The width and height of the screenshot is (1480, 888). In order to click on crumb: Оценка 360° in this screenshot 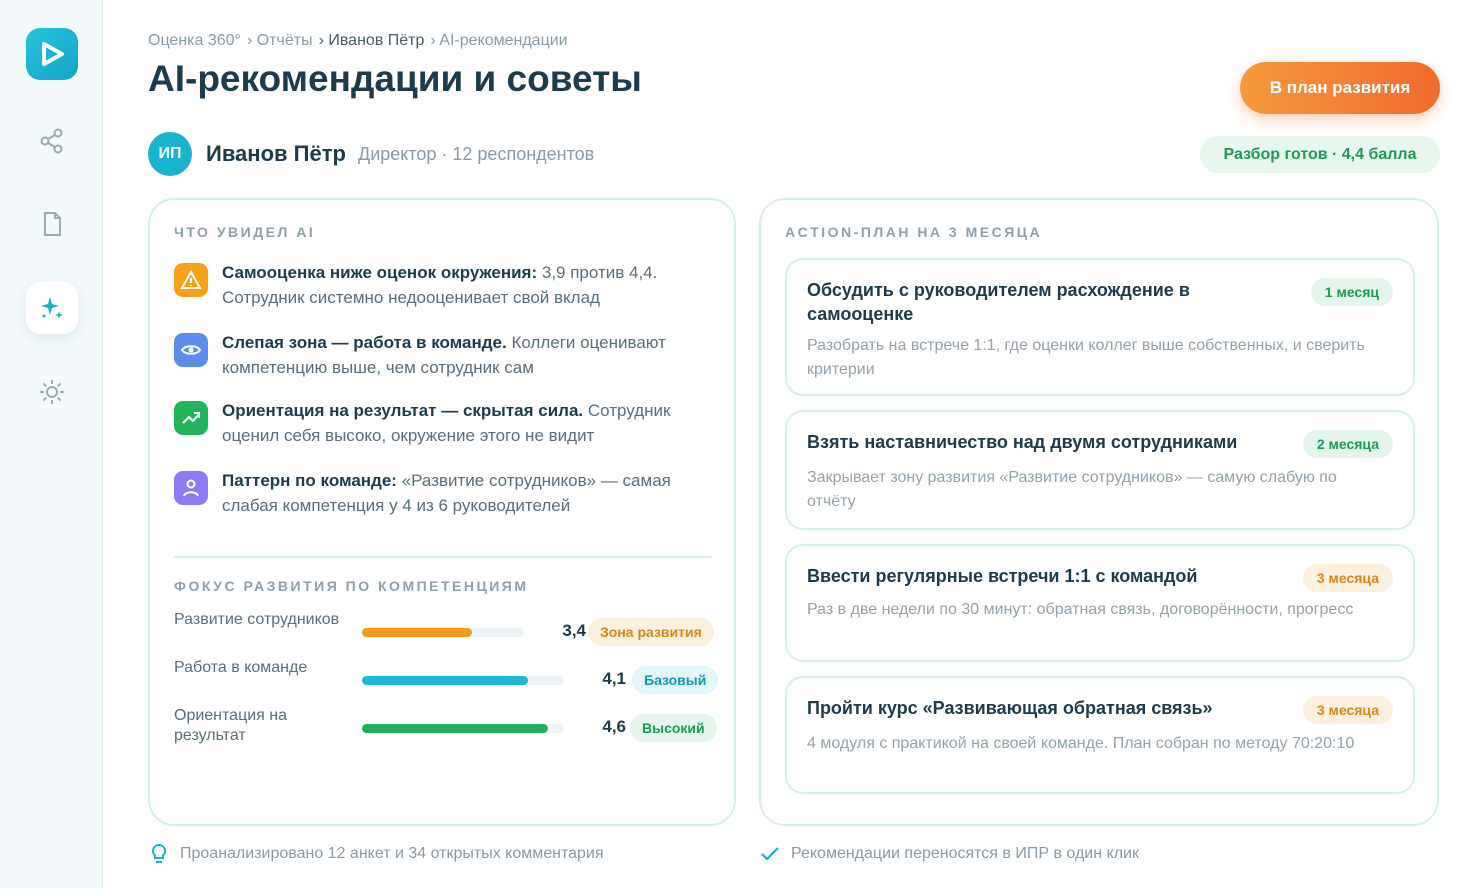, I will do `click(194, 40)`.